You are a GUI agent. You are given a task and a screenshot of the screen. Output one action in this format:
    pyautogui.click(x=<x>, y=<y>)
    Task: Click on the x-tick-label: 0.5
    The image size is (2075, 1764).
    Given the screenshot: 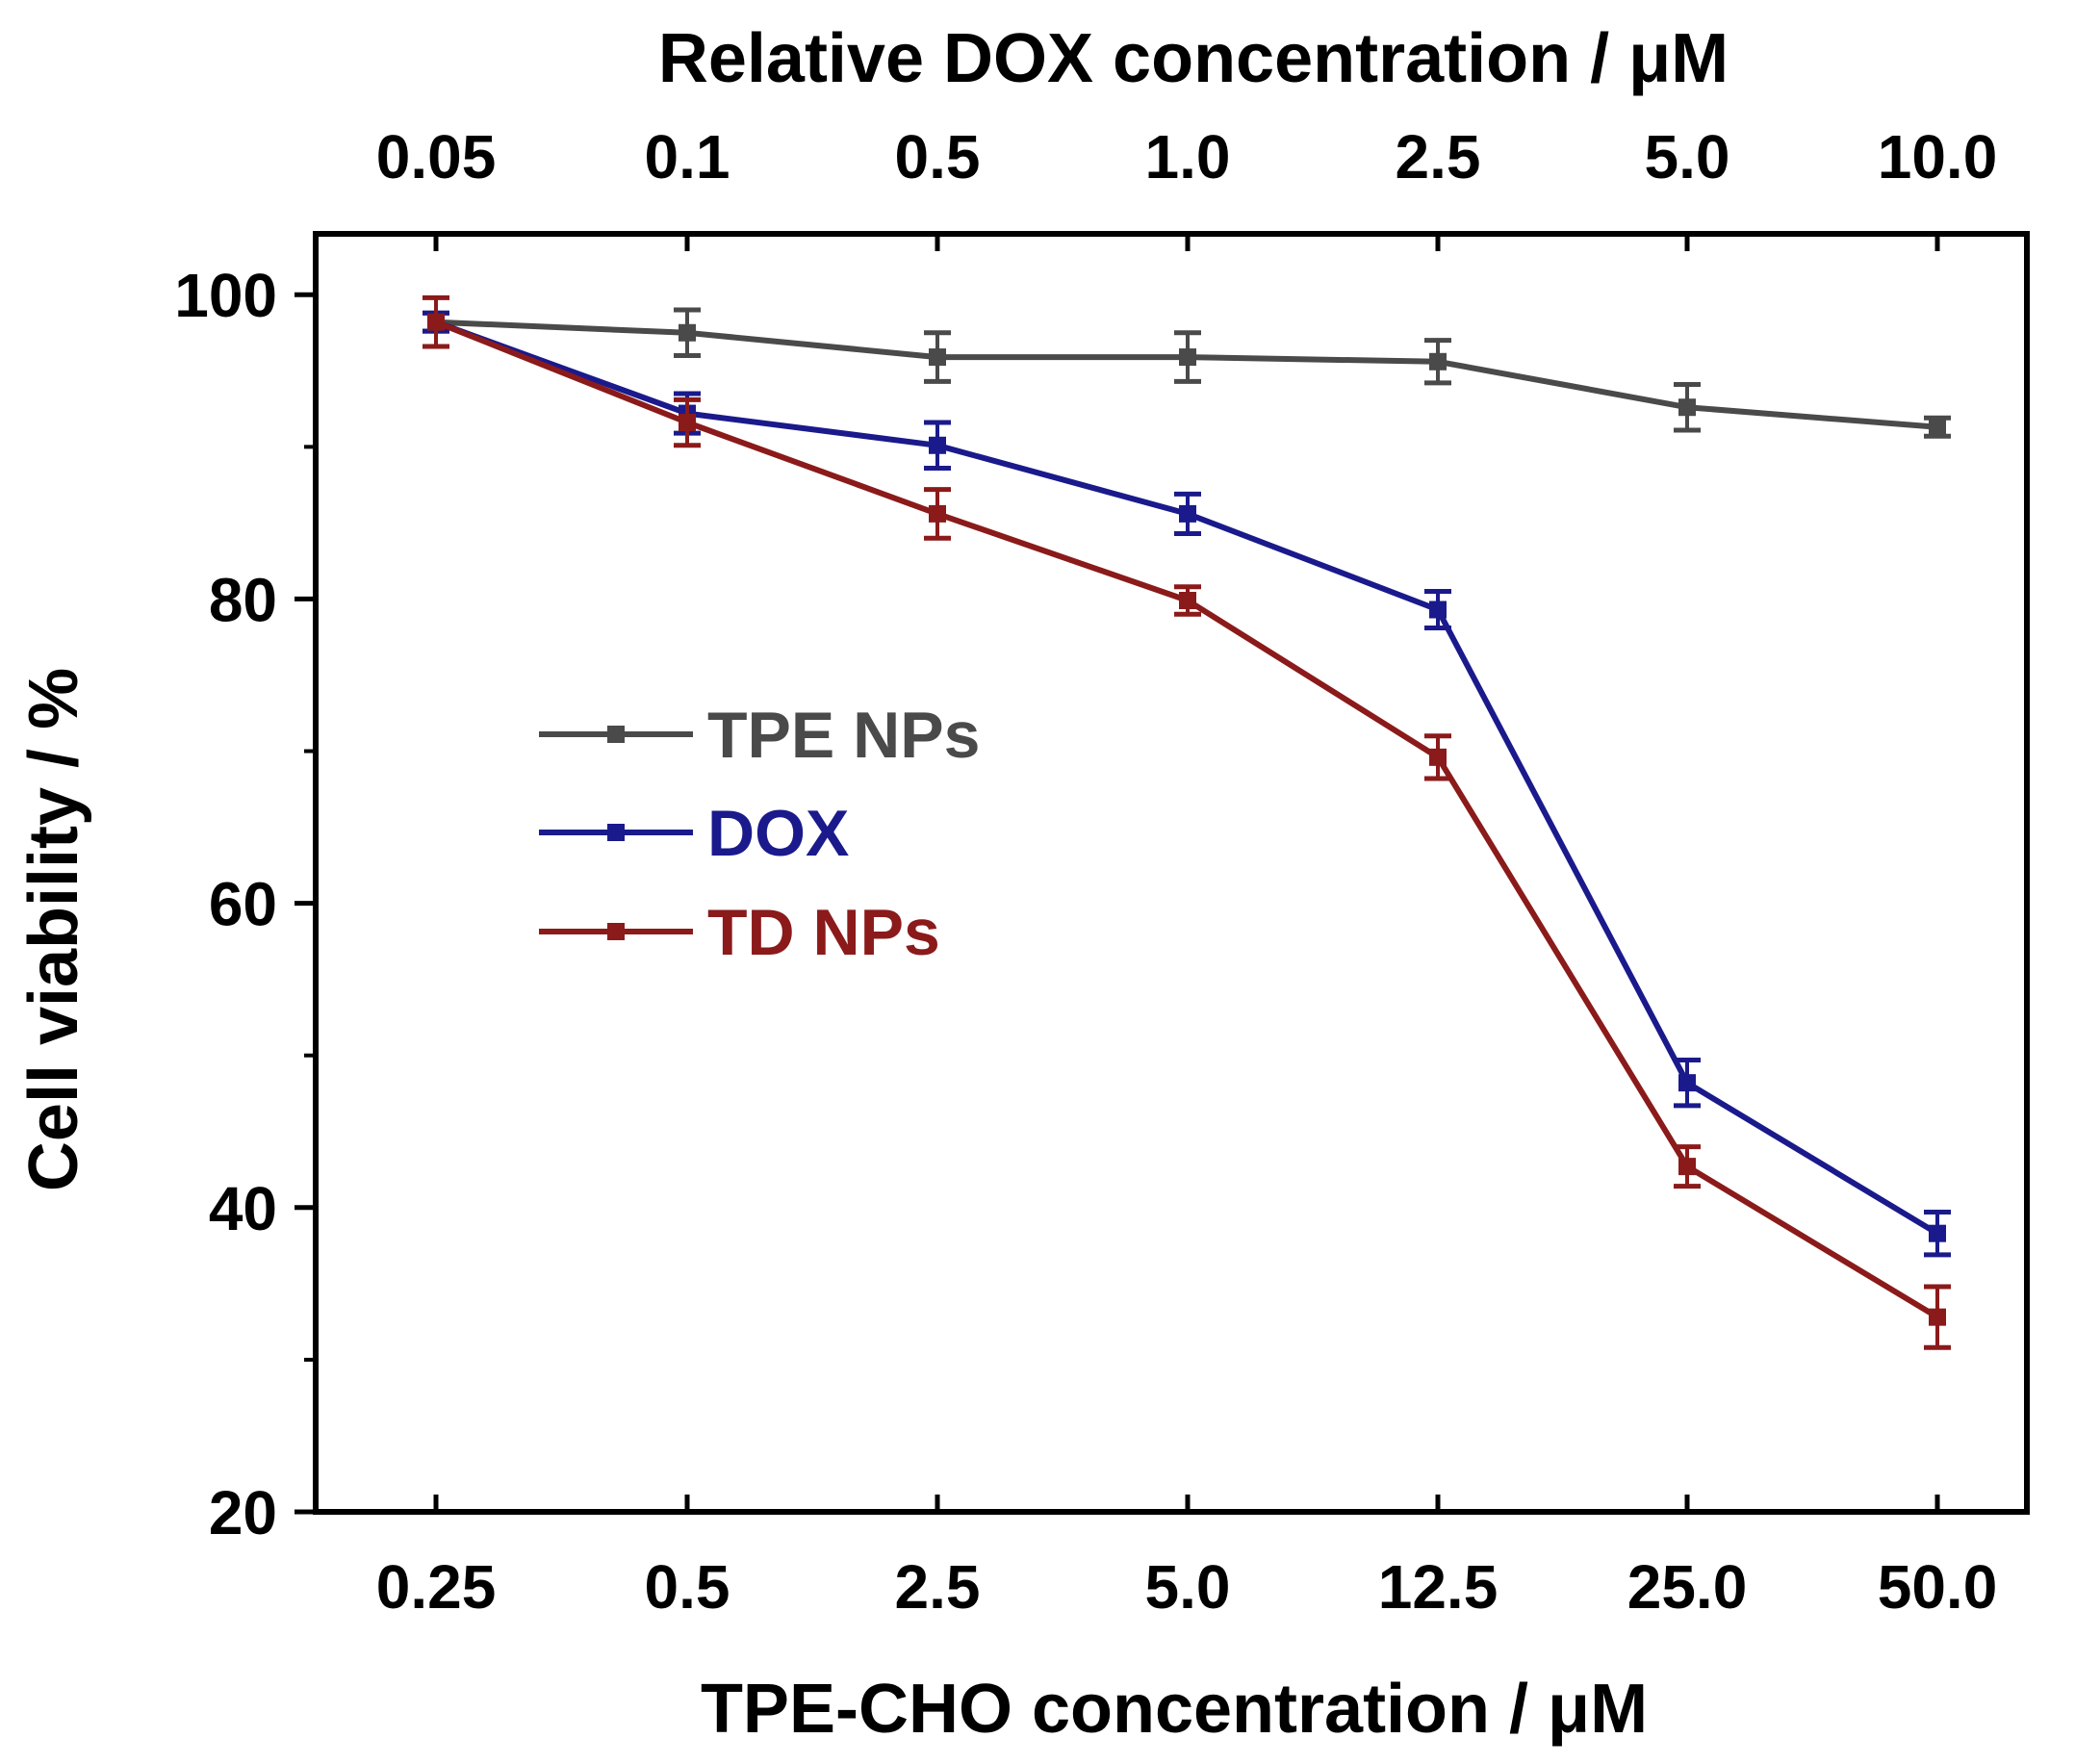 What is the action you would take?
    pyautogui.click(x=687, y=1587)
    